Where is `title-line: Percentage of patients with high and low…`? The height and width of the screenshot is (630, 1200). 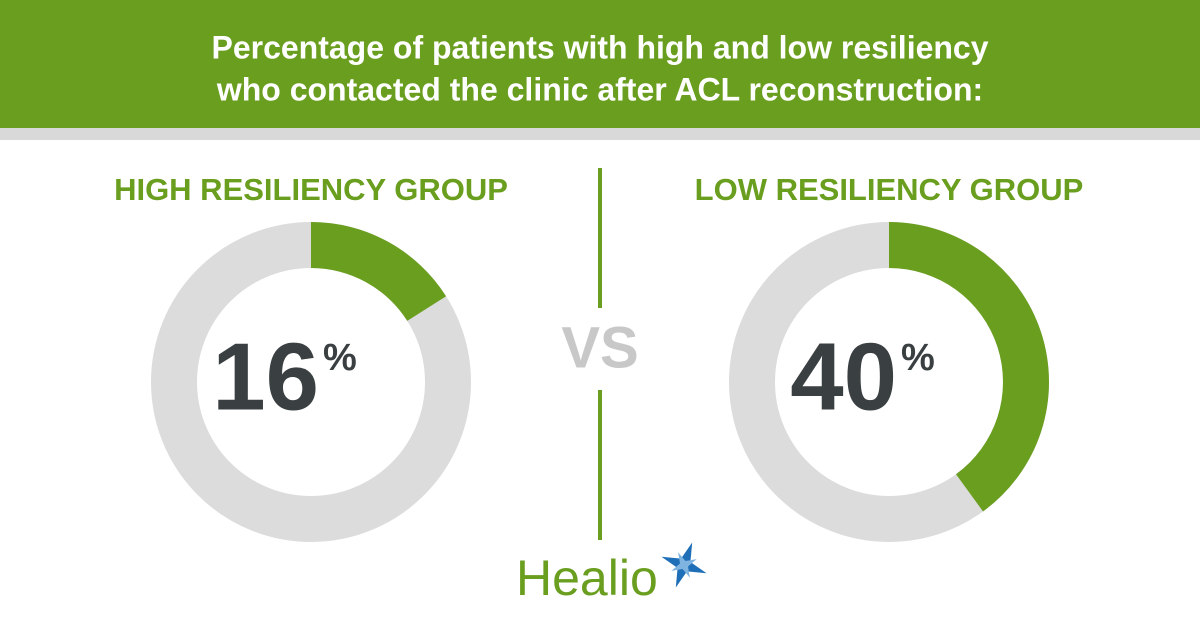
title-line: Percentage of patients with high and low… is located at coordinates (599, 47).